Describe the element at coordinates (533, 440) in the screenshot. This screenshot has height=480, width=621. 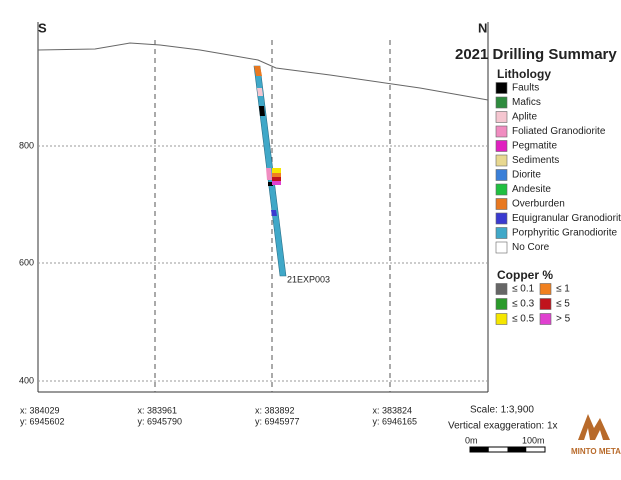
I see `scale-end: 100m` at that location.